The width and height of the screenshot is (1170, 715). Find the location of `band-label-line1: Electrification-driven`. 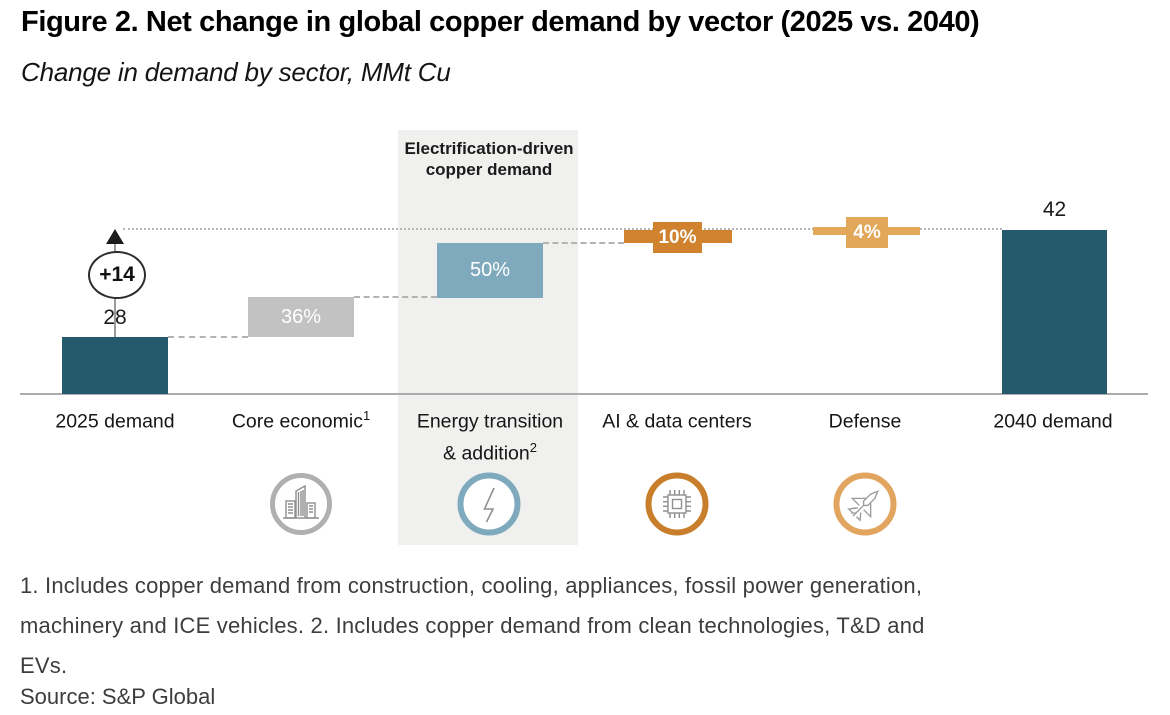

band-label-line1: Electrification-driven is located at coordinates (489, 148).